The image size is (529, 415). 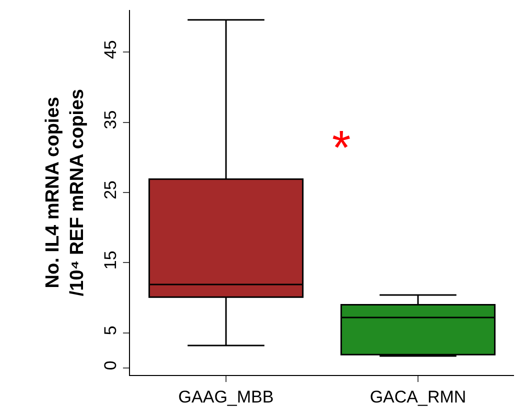 What do you see at coordinates (110, 260) in the screenshot?
I see `y-tick-label: 15` at bounding box center [110, 260].